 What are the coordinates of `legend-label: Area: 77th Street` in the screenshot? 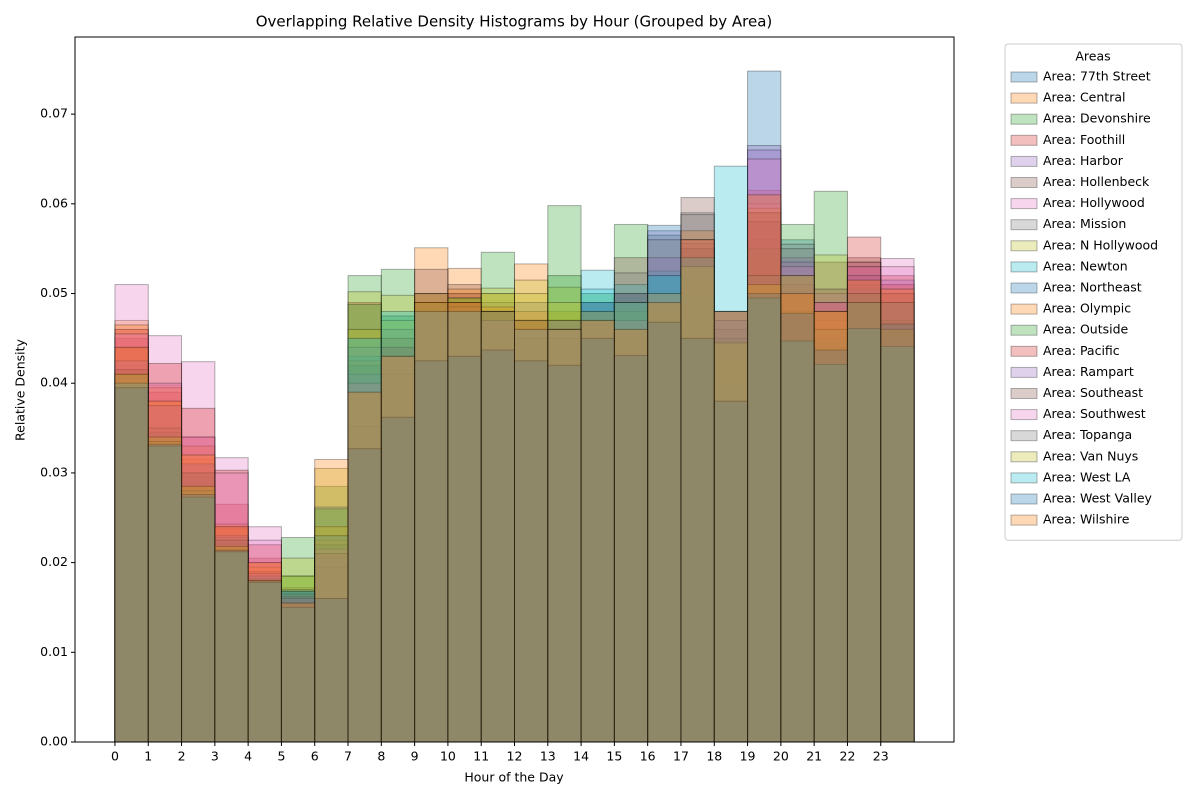 It's located at (1097, 76).